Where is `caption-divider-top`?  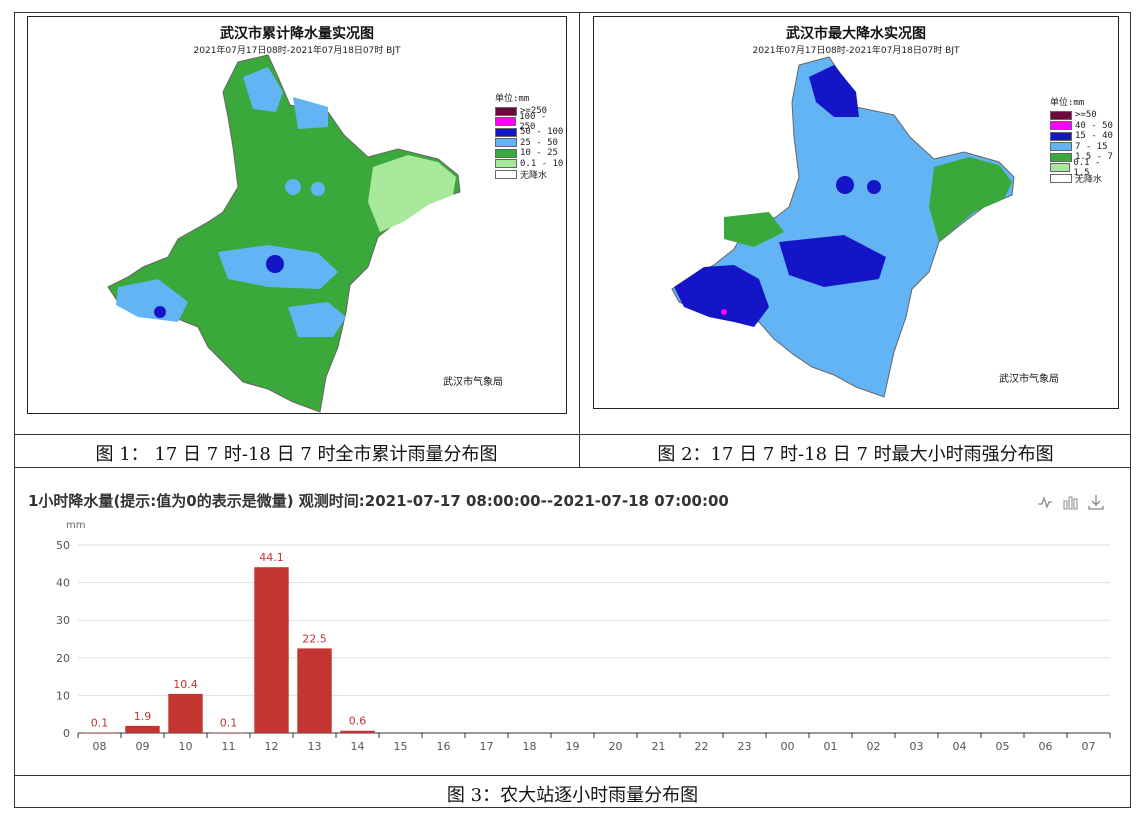 caption-divider-top is located at coordinates (572, 434).